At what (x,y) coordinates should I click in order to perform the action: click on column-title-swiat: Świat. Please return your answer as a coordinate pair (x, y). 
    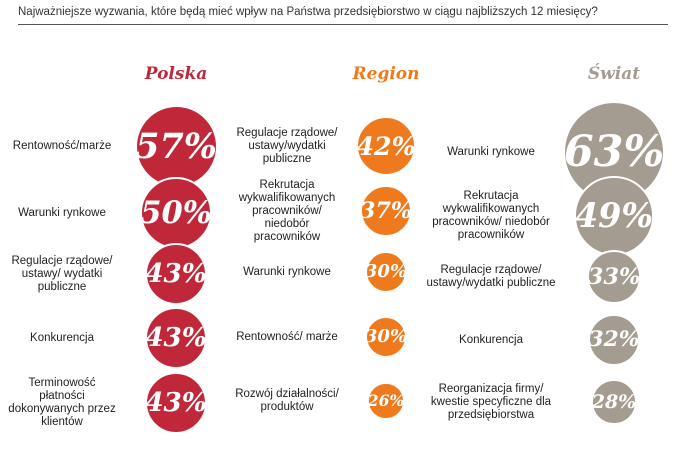
    Looking at the image, I should click on (614, 74).